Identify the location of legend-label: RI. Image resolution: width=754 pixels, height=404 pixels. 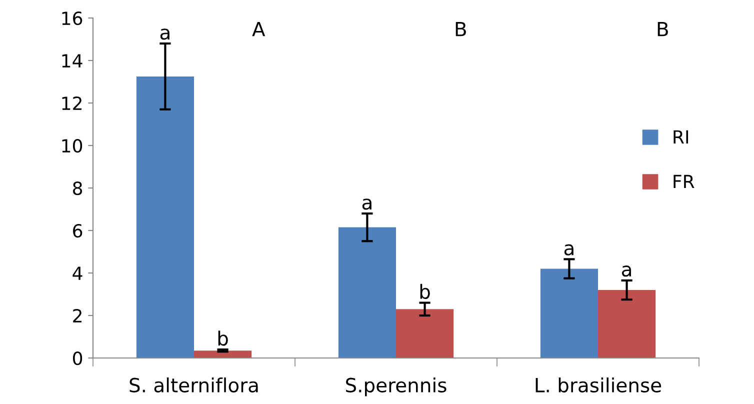
(681, 137).